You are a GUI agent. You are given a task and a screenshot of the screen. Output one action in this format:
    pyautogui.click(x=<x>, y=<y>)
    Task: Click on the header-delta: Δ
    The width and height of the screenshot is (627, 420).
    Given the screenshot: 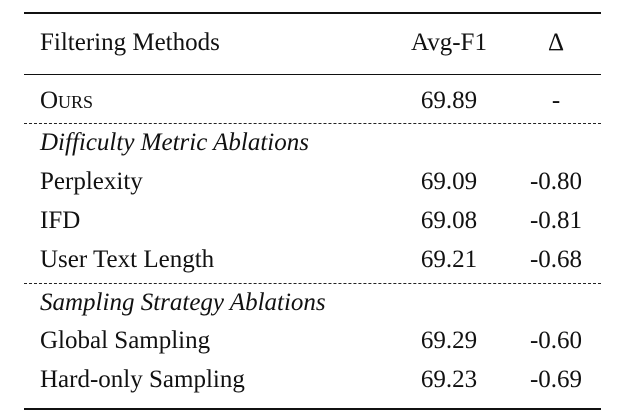 What is the action you would take?
    pyautogui.click(x=556, y=42)
    